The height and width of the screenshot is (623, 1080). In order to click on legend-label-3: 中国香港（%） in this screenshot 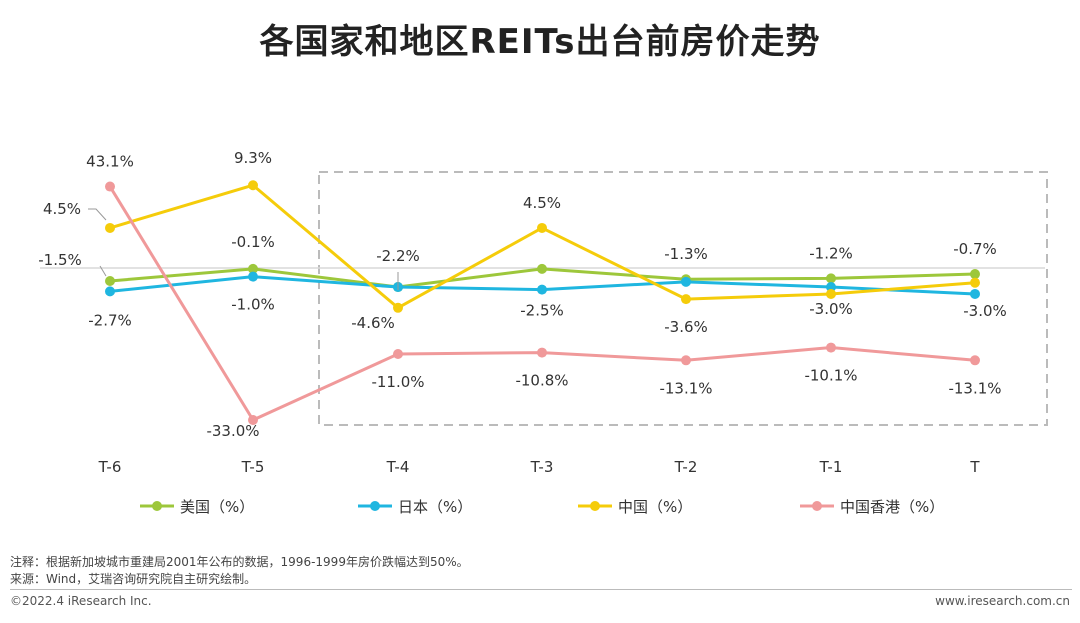, I will do `click(892, 507)`.